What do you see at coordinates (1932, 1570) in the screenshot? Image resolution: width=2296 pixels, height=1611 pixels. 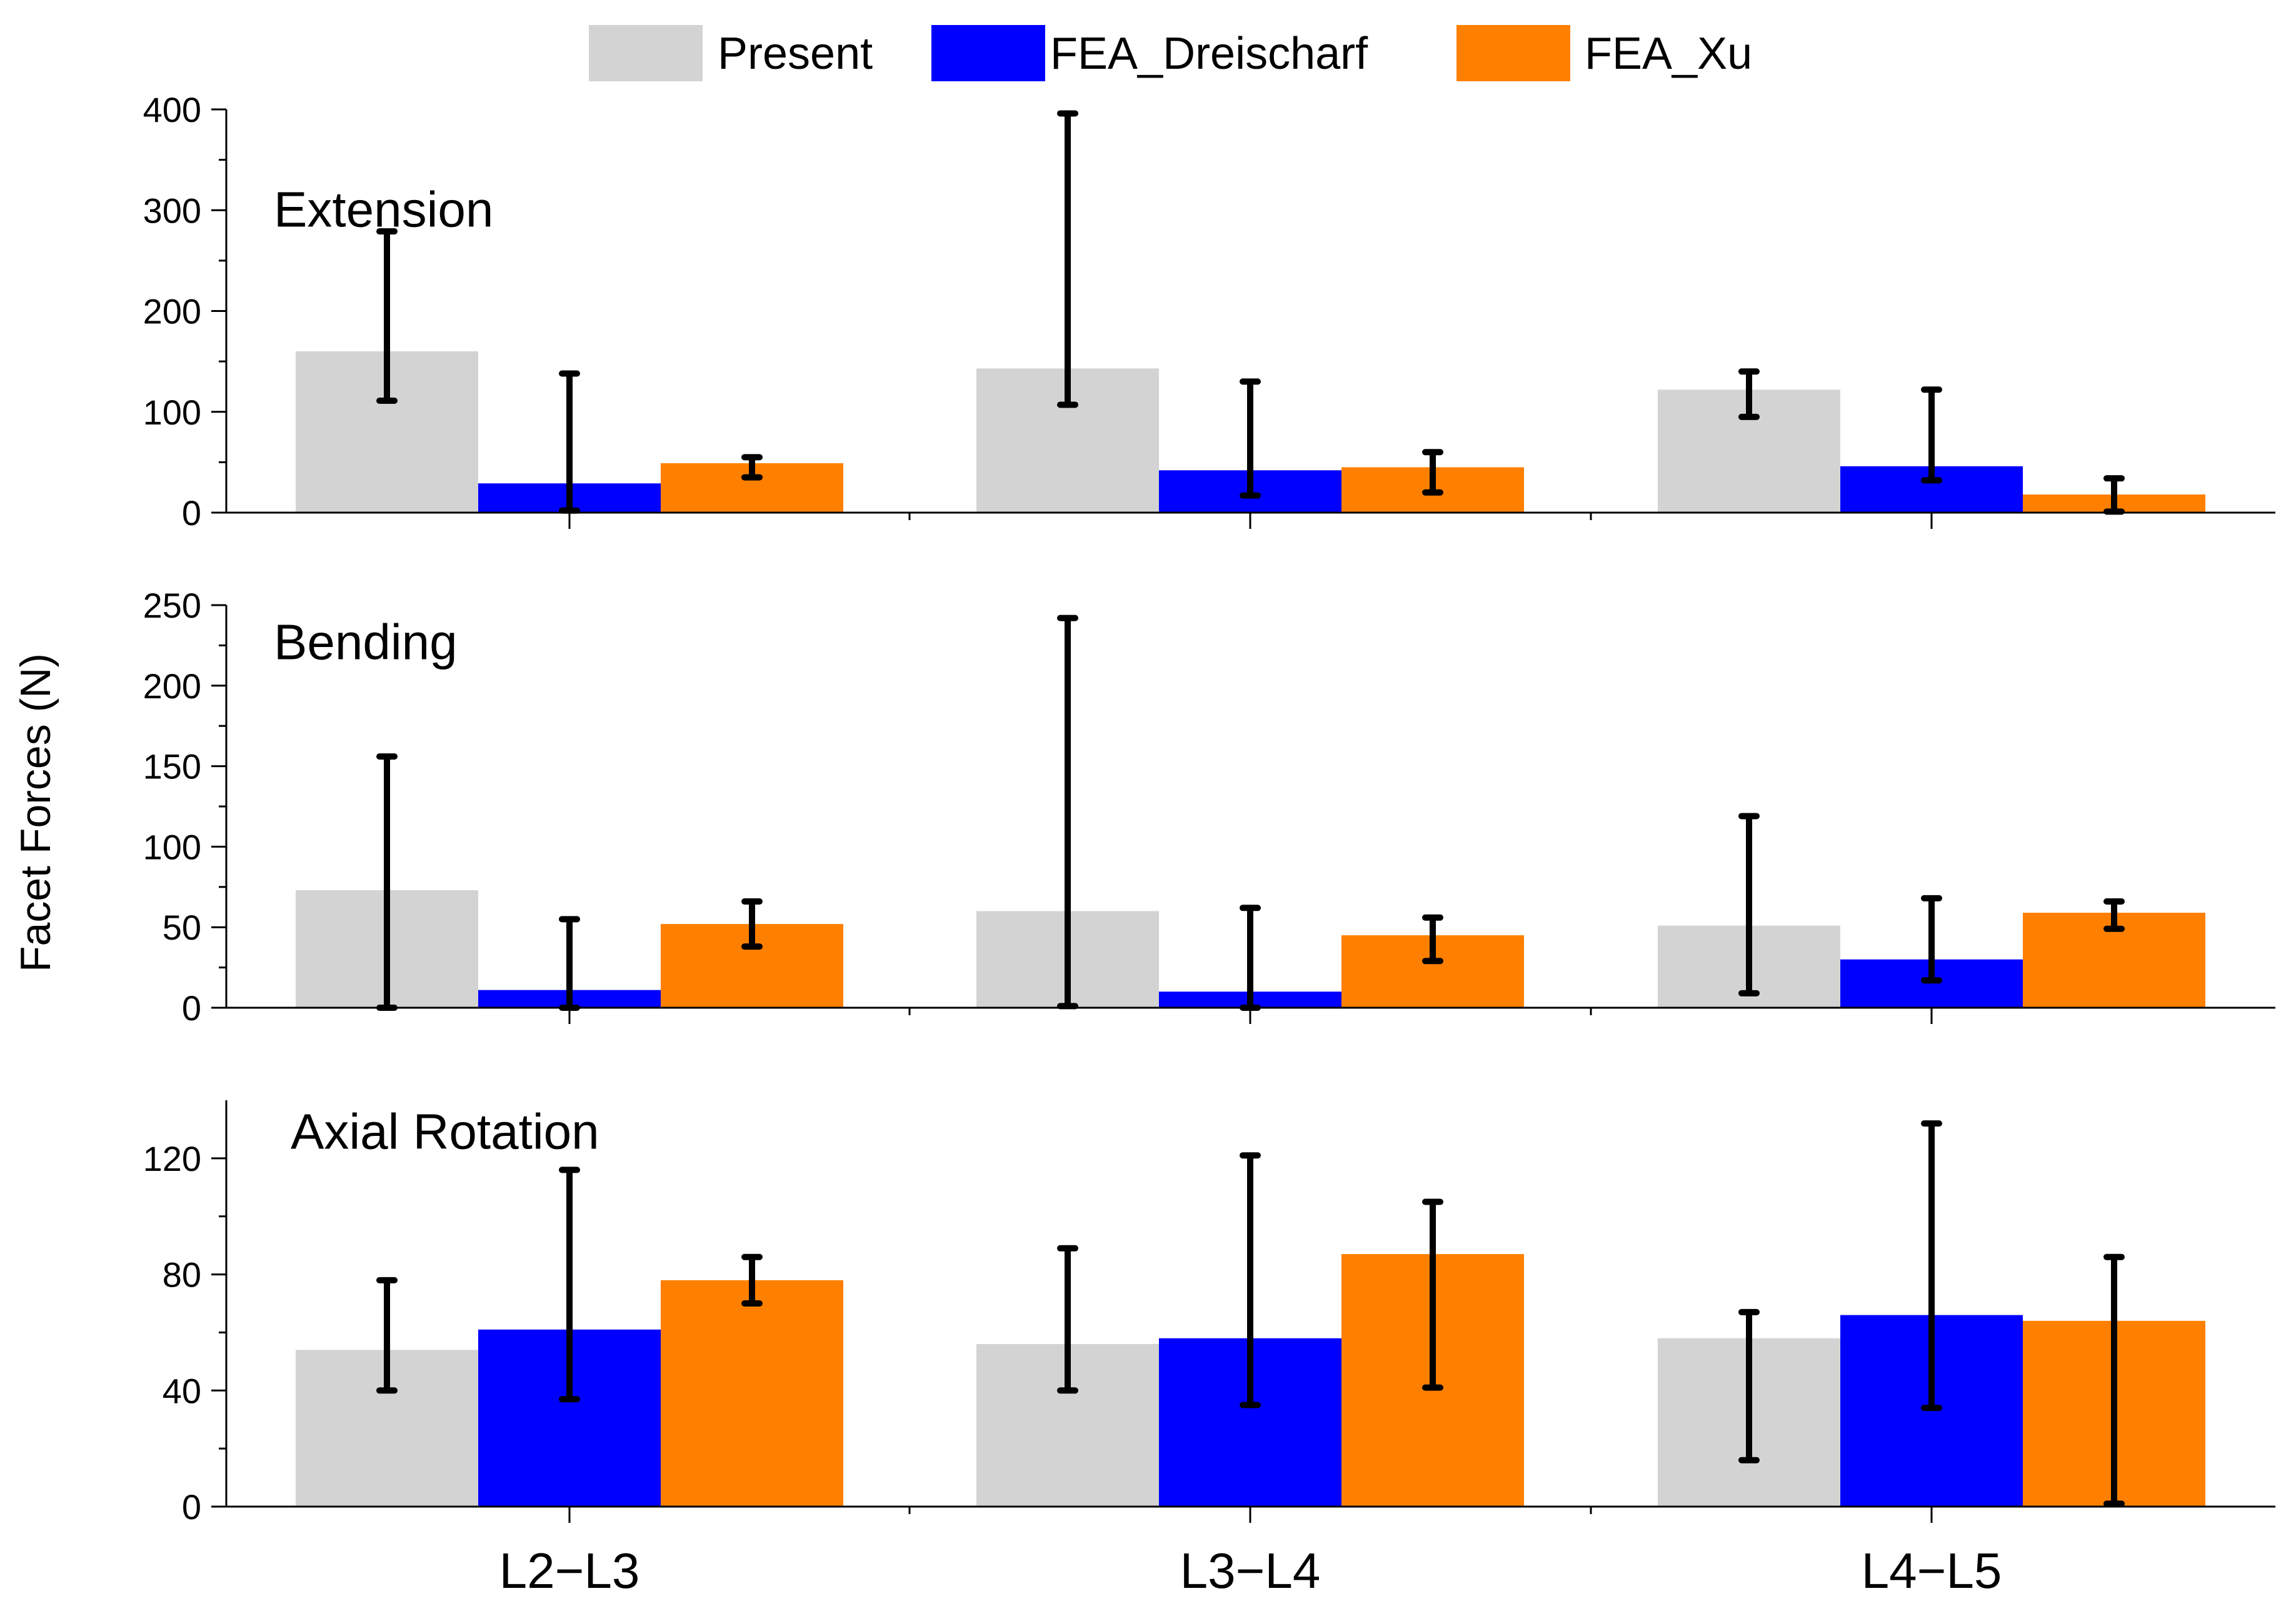 I see `x-category-label-2: L4−L5` at bounding box center [1932, 1570].